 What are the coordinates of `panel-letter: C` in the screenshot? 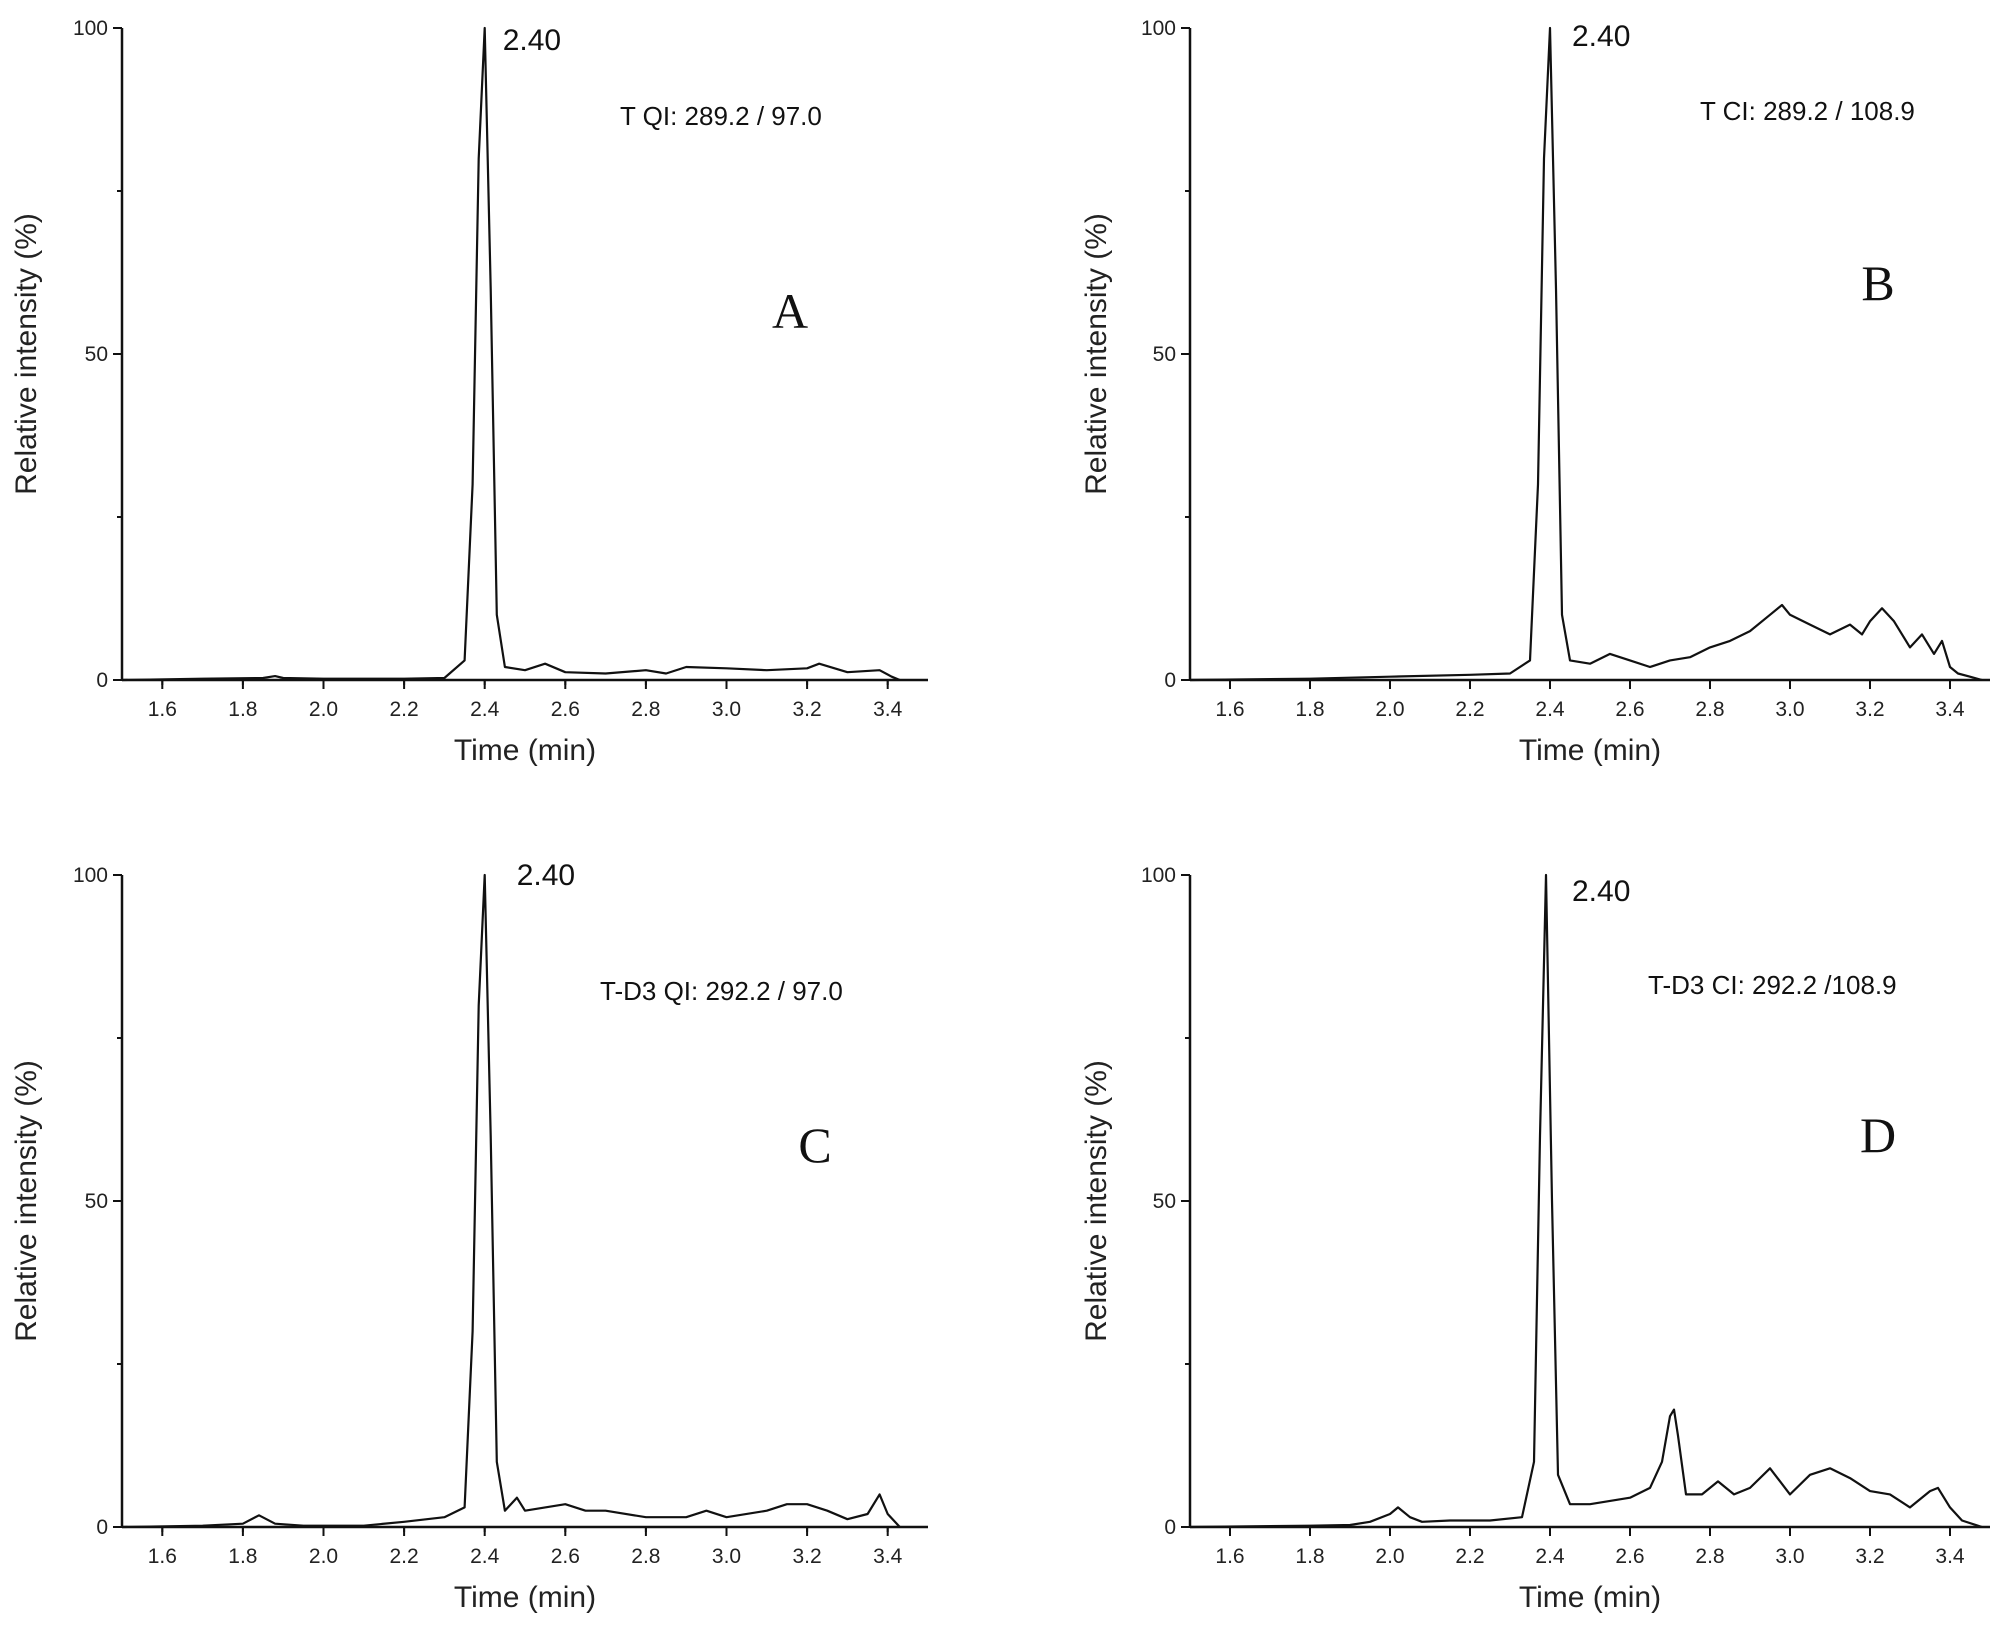 It's located at (814, 1145).